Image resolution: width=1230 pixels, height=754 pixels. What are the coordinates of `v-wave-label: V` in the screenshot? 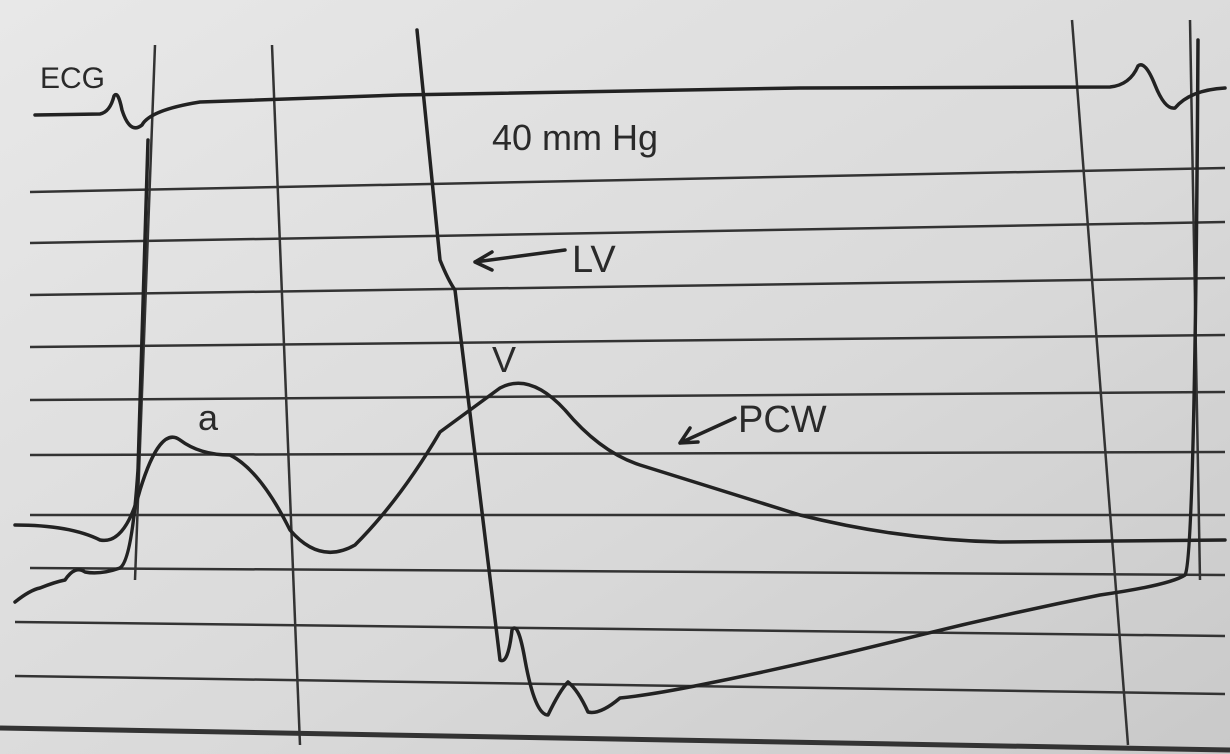 It's located at (504, 359).